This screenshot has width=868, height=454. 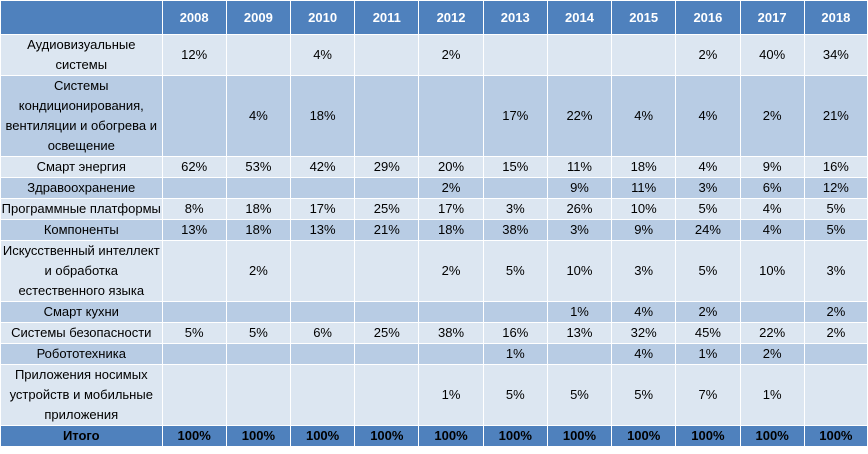 What do you see at coordinates (644, 17) in the screenshot?
I see `year-header: 2015` at bounding box center [644, 17].